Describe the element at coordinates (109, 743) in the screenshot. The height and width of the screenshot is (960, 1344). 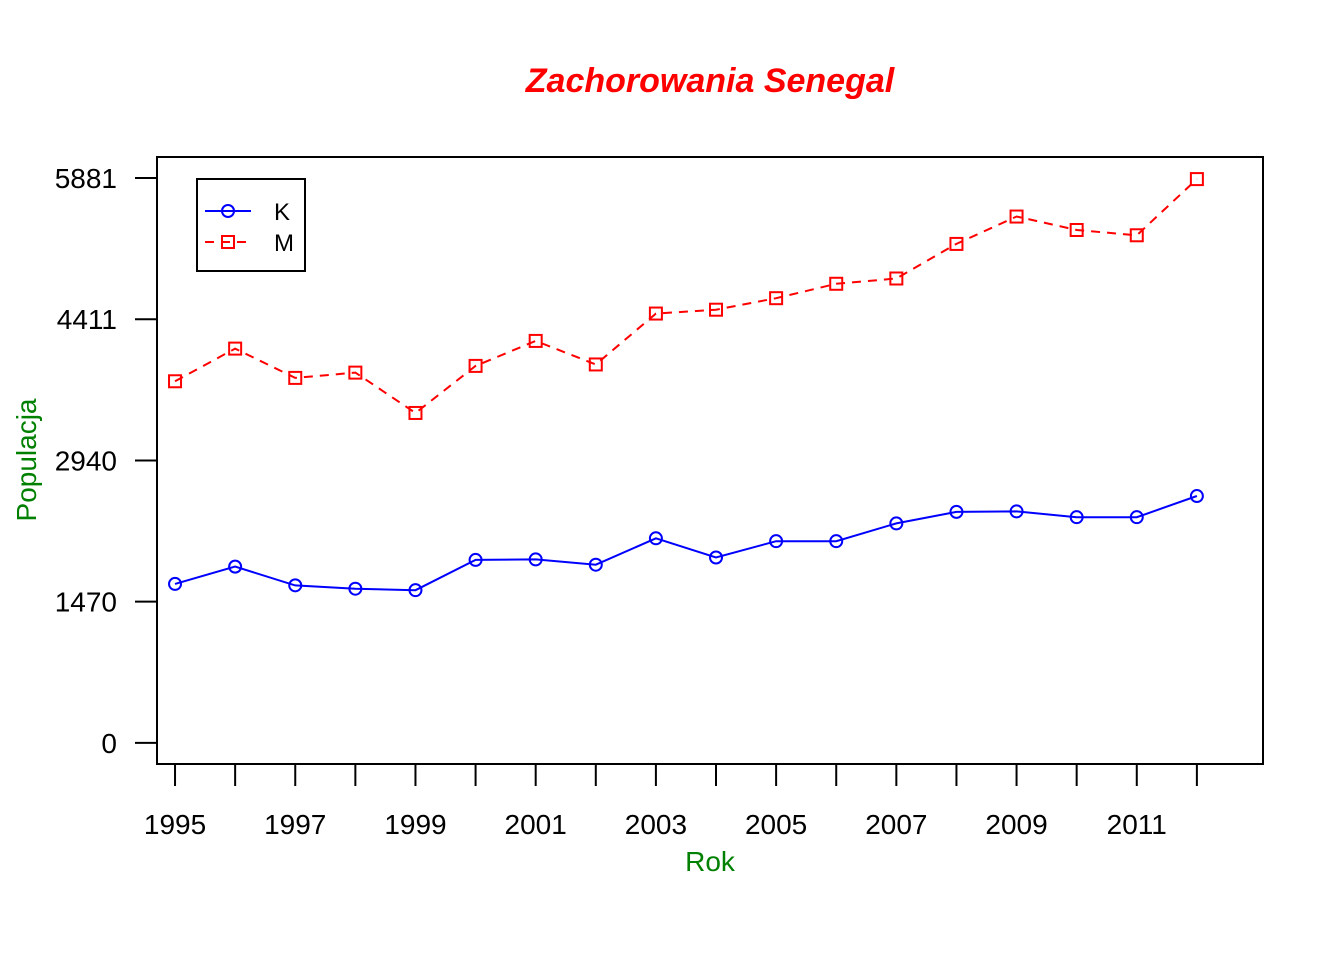
I see `y-tick-label: 0` at that location.